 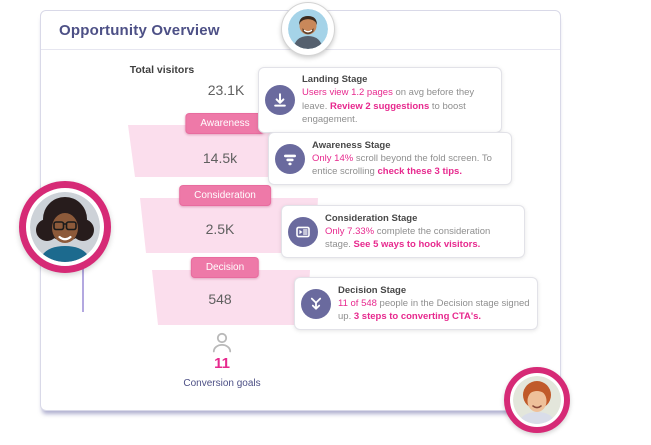 What do you see at coordinates (384, 113) in the screenshot?
I see `callout-text: to boost engagement.` at bounding box center [384, 113].